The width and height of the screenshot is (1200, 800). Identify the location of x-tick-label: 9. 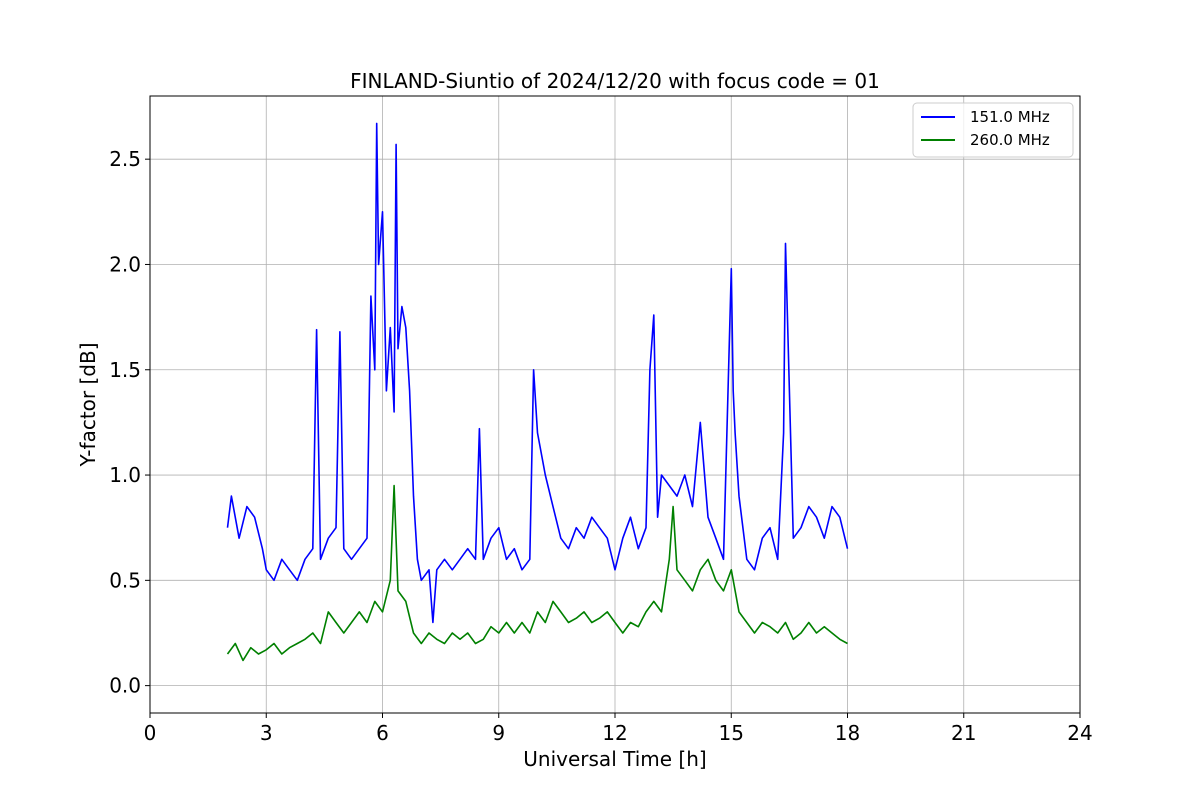
(498, 733).